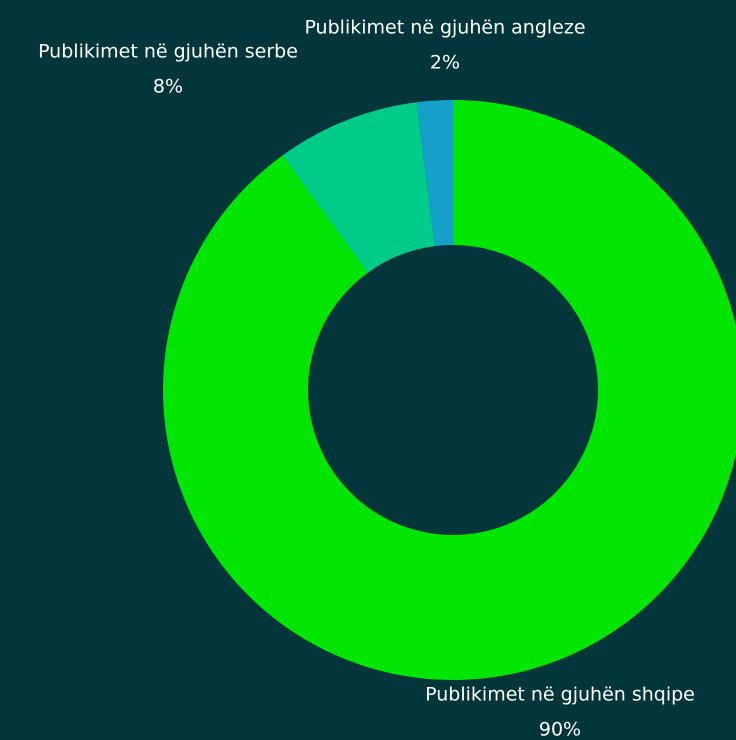  What do you see at coordinates (444, 28) in the screenshot?
I see `slice-label: Publikimet në gjuhën angleze` at bounding box center [444, 28].